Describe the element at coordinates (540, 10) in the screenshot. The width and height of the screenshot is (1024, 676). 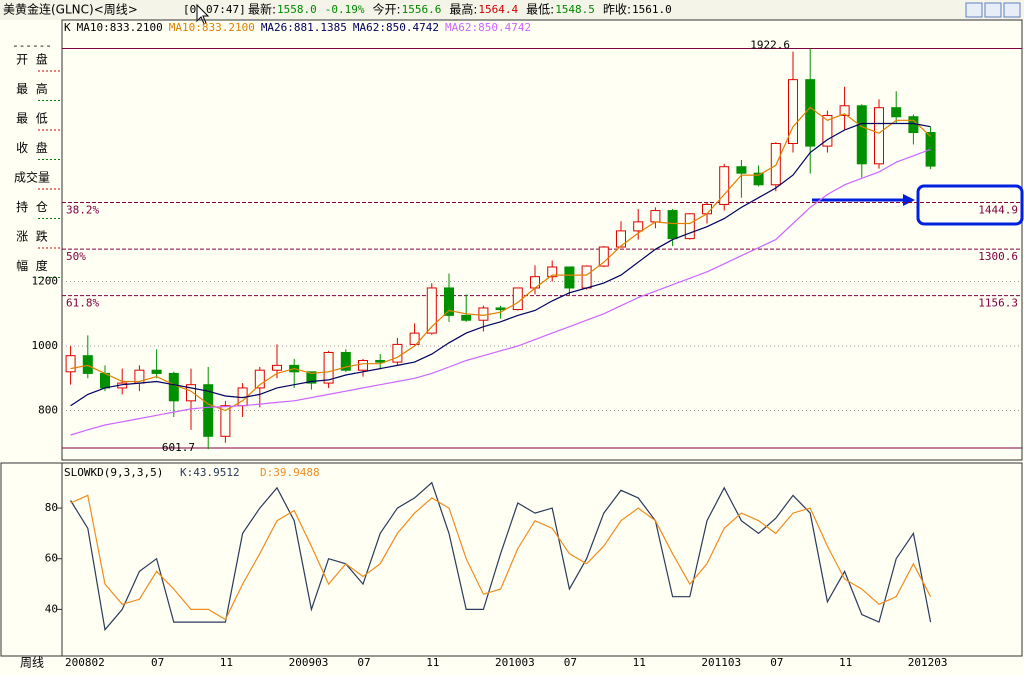
I see `quote-label: 最低:` at that location.